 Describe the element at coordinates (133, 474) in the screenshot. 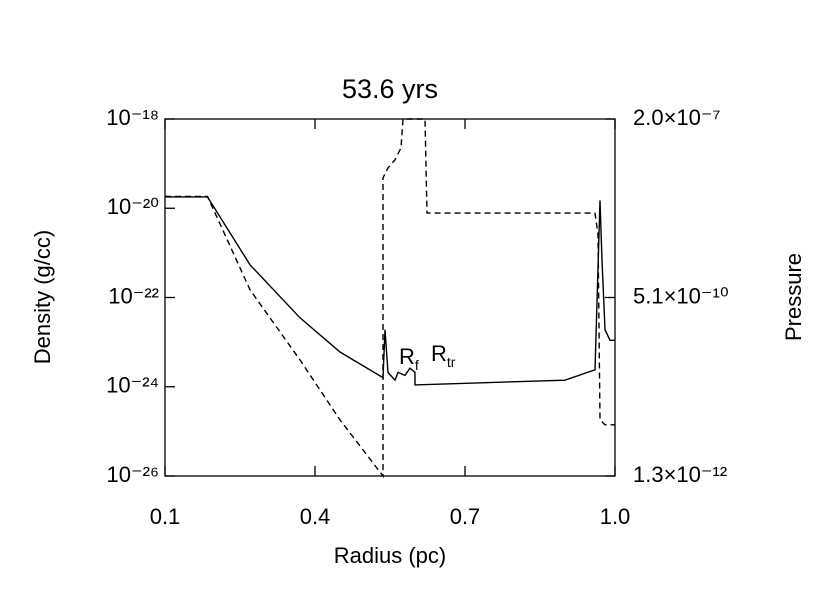

I see `y-tick-label: 10⁻²⁶` at that location.